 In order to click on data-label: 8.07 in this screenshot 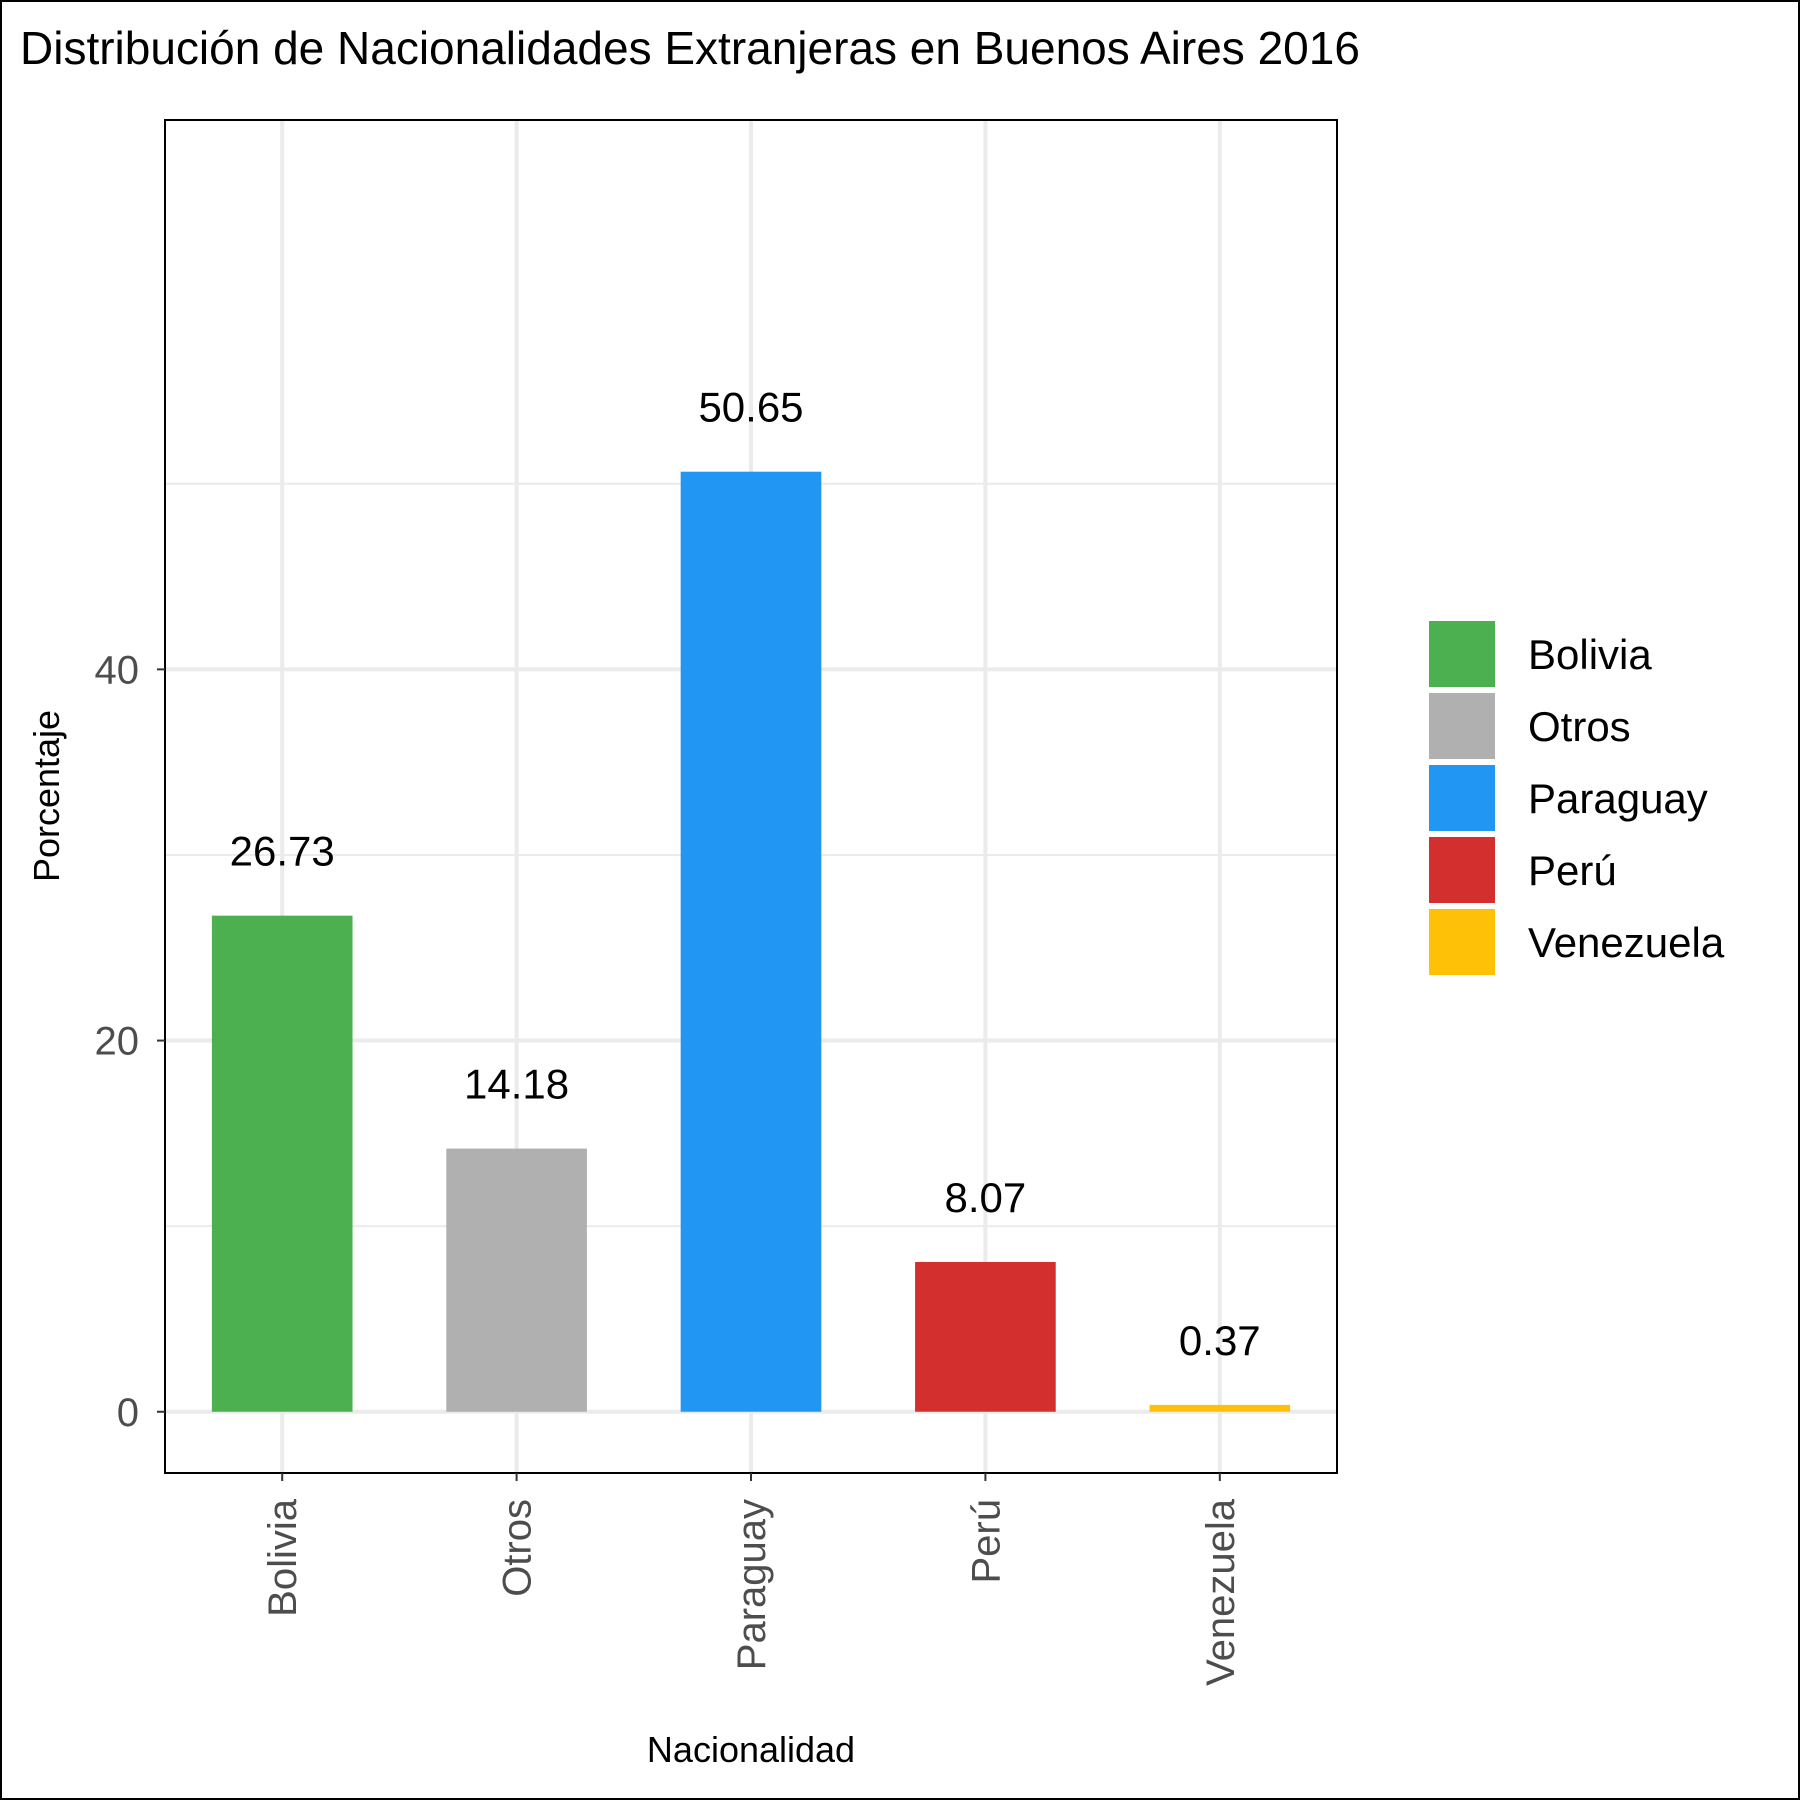, I will do `click(986, 1197)`.